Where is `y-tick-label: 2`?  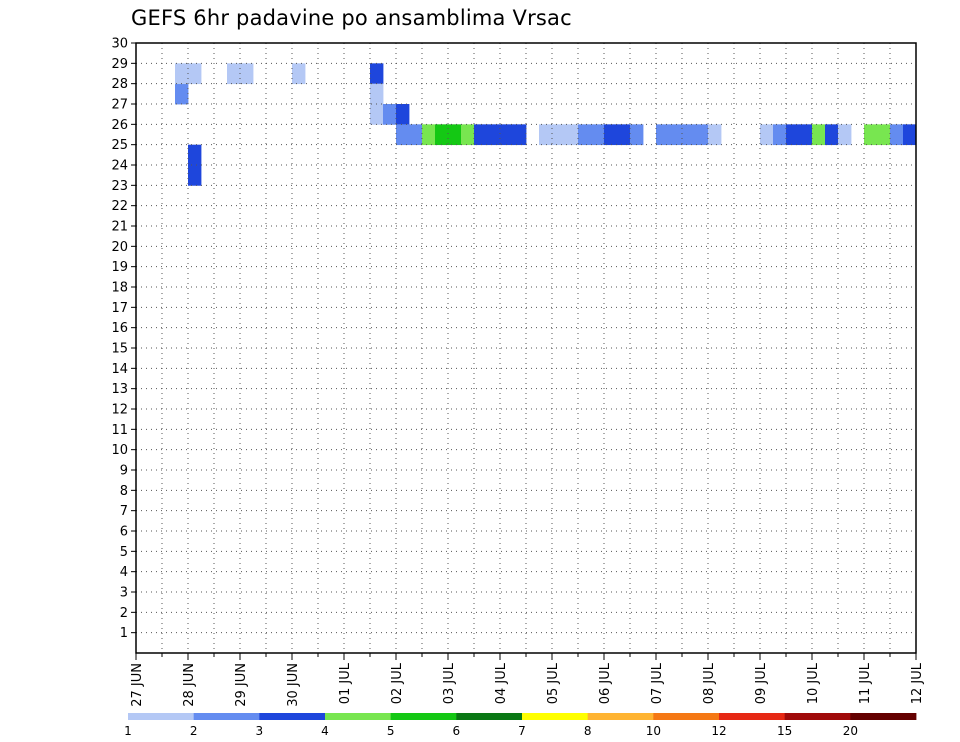 y-tick-label: 2 is located at coordinates (124, 613).